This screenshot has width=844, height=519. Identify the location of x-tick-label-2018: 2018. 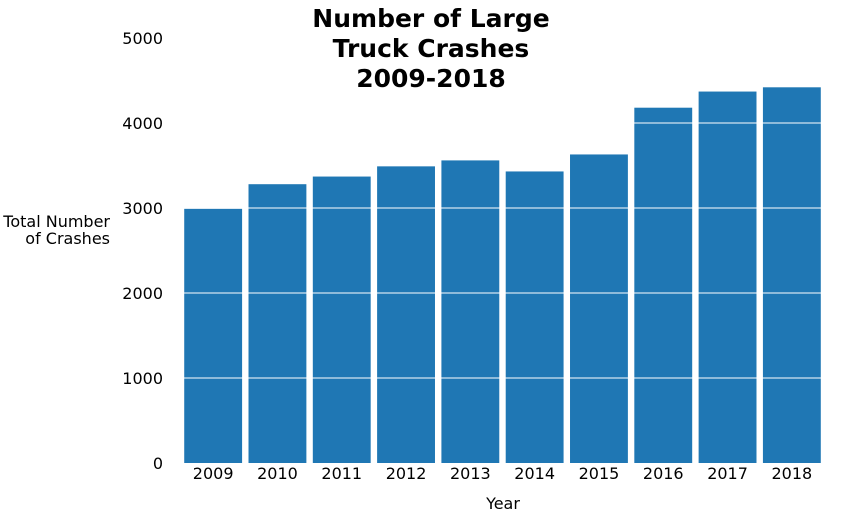
(791, 473).